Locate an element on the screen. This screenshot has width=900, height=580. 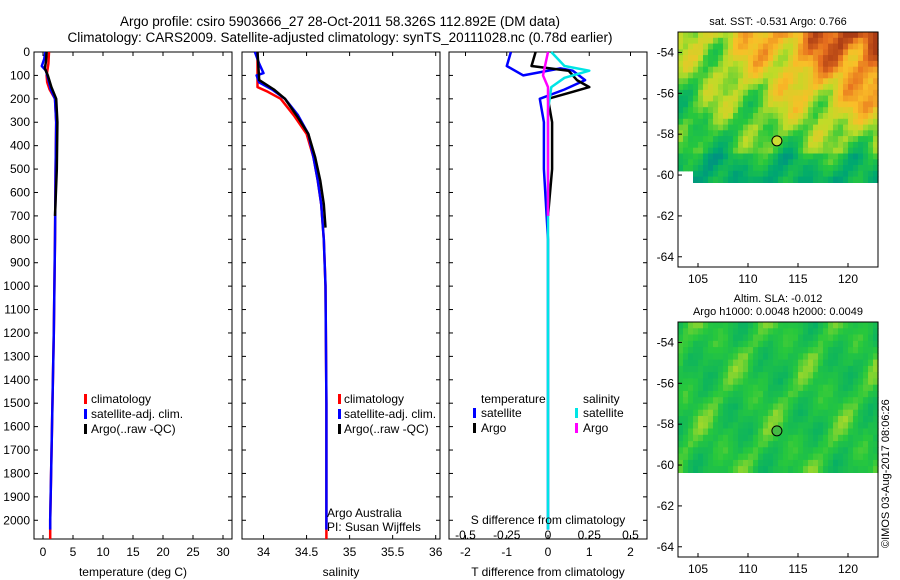
x-tick-label: 1 is located at coordinates (589, 552).